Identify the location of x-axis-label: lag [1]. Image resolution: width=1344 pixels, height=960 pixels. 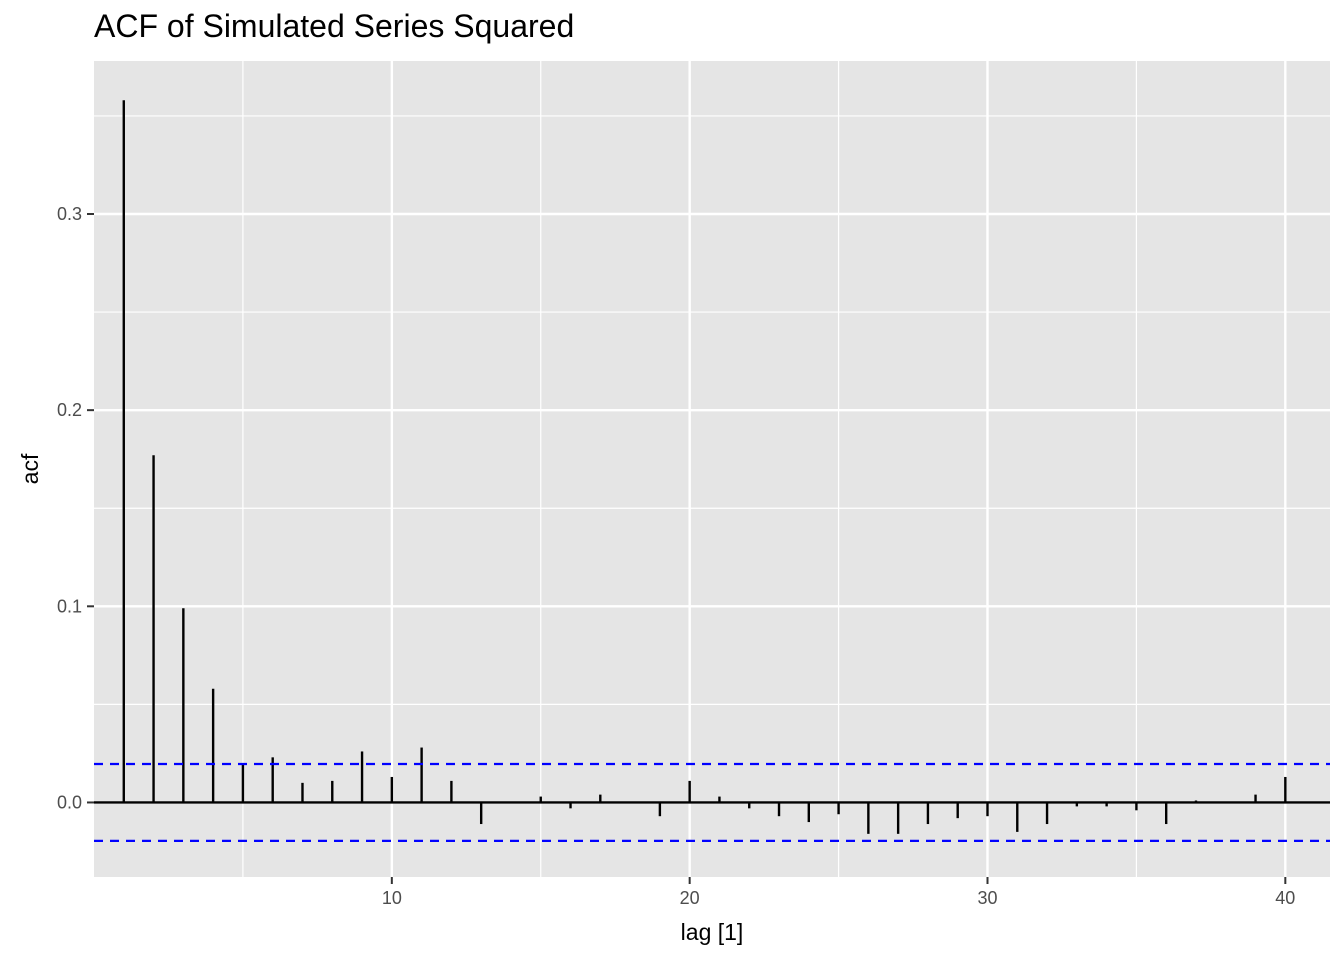
(712, 932).